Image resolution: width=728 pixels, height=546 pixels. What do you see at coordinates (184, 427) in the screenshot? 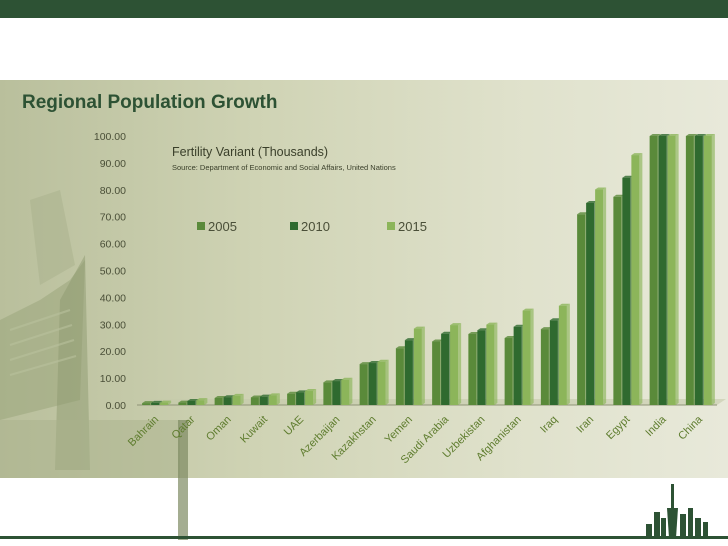
I see `x-tick-label: Qatar` at bounding box center [184, 427].